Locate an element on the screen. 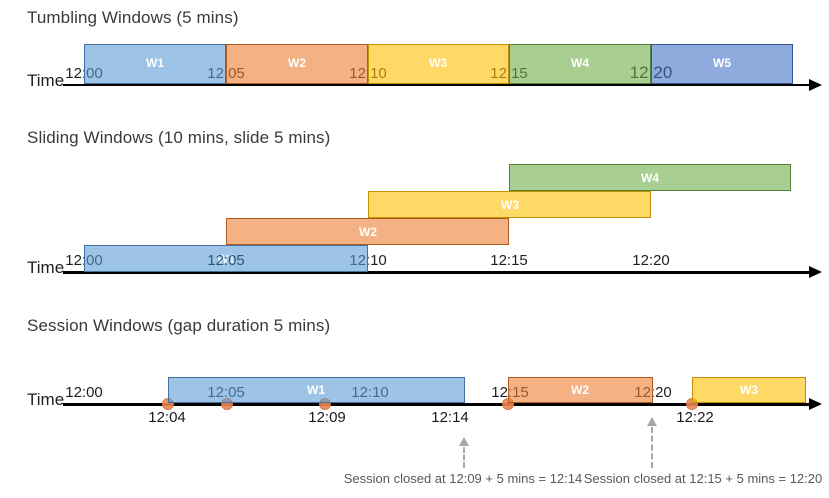 The width and height of the screenshot is (829, 498). tumbling-time-axis is located at coordinates (437, 85).